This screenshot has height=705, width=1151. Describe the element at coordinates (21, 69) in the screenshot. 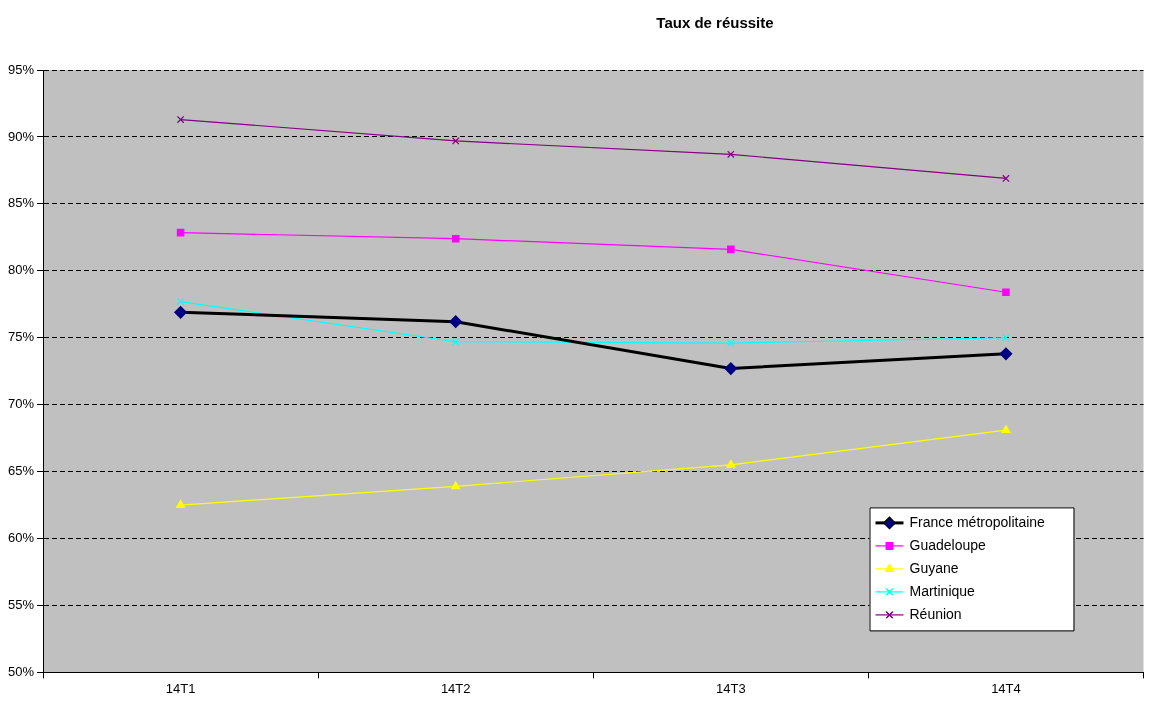

I see `y-tick-label: 95%` at that location.